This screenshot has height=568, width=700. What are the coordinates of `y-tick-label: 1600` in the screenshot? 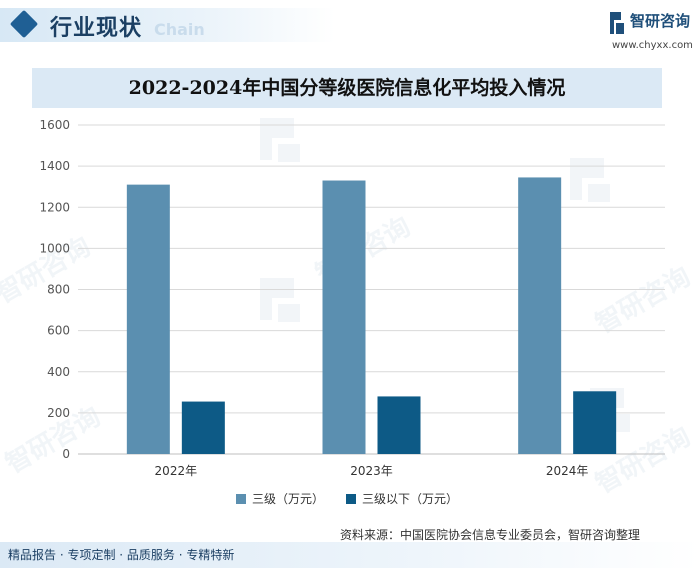 It's located at (54, 125).